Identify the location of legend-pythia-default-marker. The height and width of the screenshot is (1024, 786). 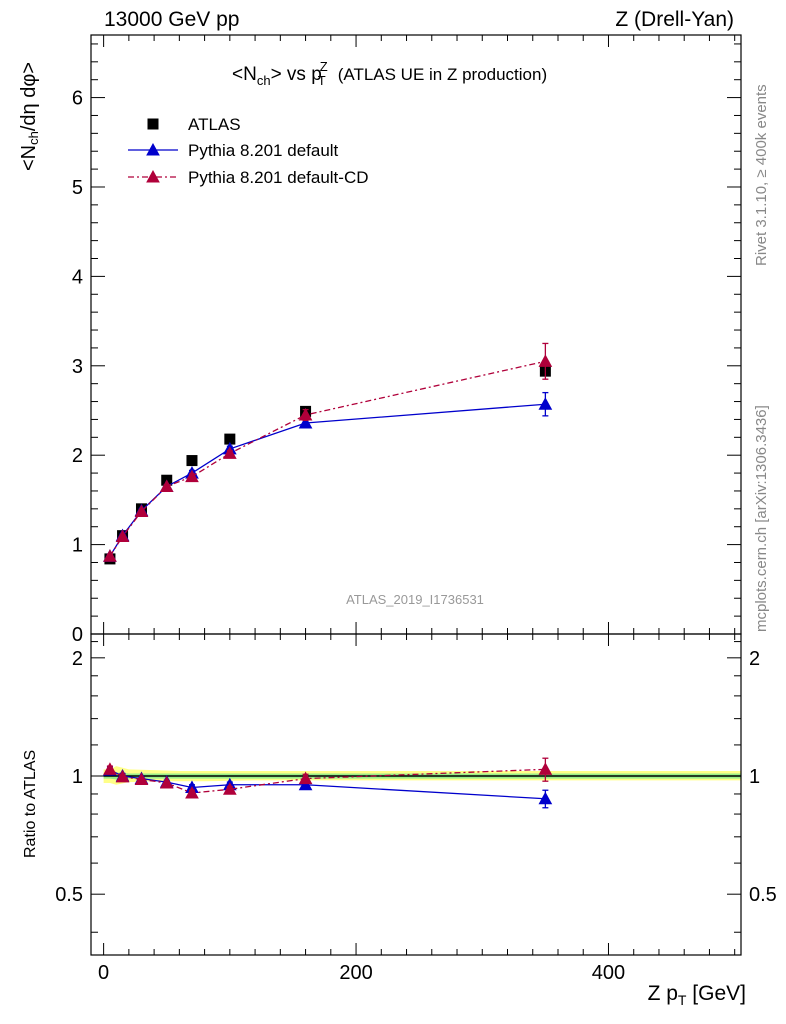
(153, 149).